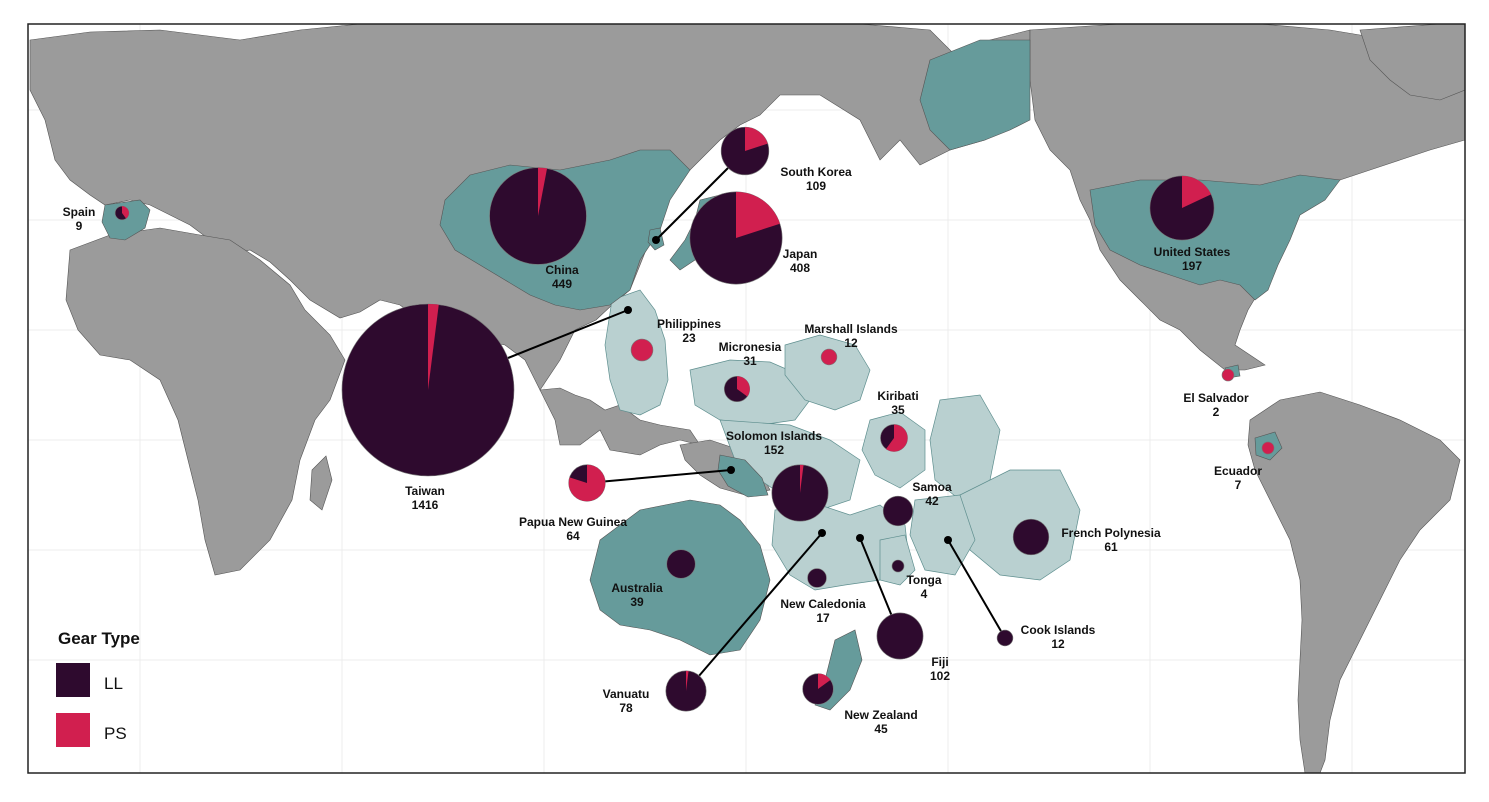 The height and width of the screenshot is (802, 1489). I want to click on pie-new-caledonia, so click(817, 578).